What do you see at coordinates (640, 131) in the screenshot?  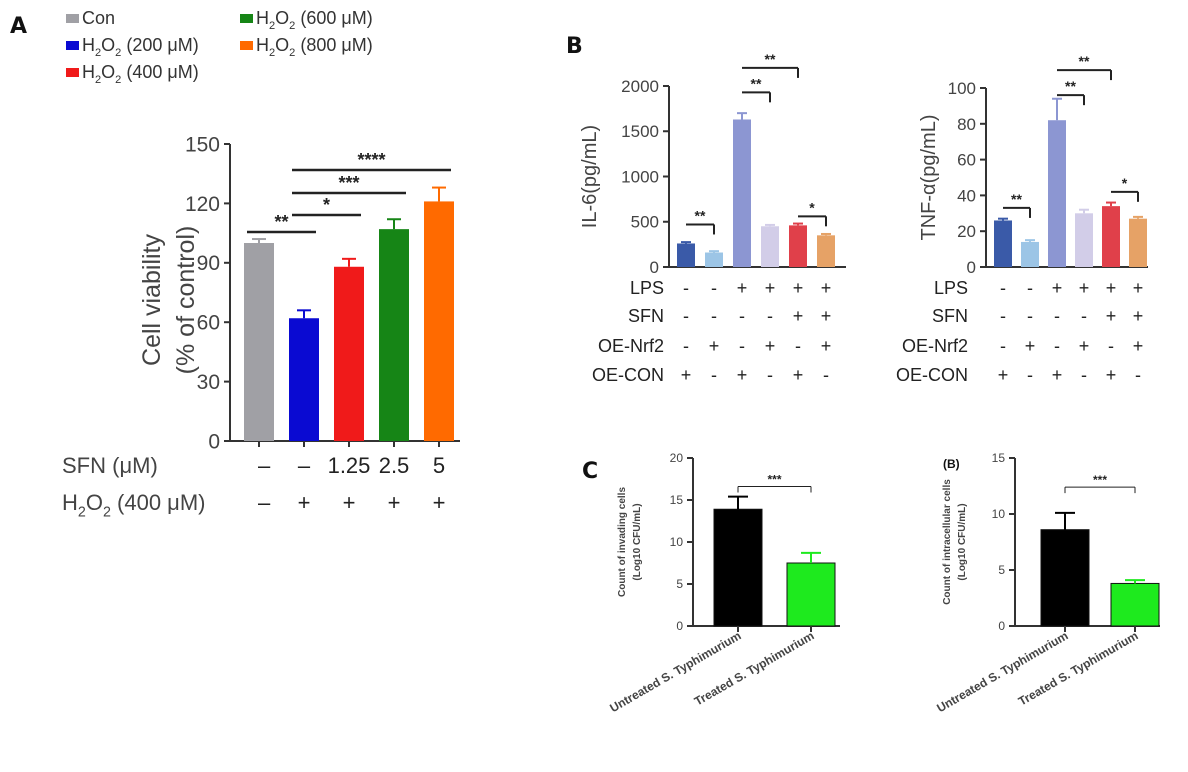 I see `y-tick-label: 1500` at bounding box center [640, 131].